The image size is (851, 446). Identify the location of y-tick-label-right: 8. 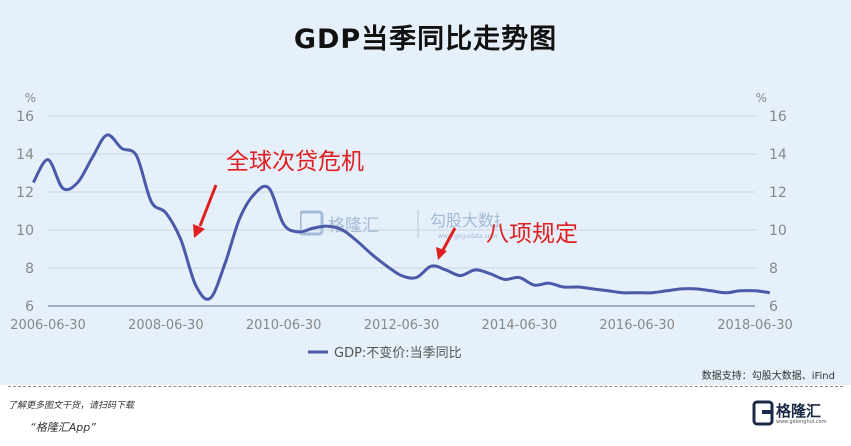
(773, 269).